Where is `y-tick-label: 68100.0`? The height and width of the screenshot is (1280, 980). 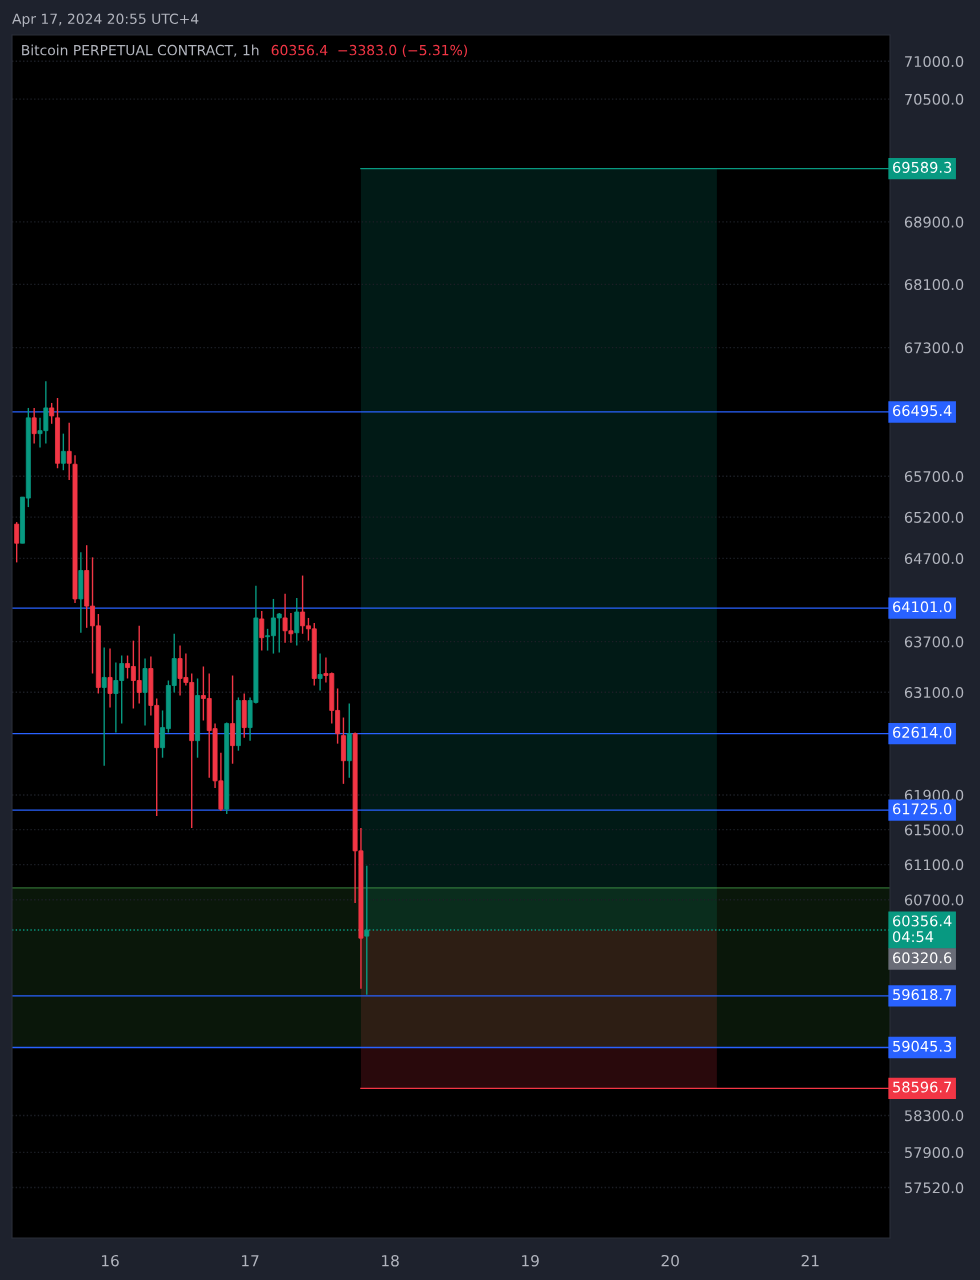 y-tick-label: 68100.0 is located at coordinates (934, 285).